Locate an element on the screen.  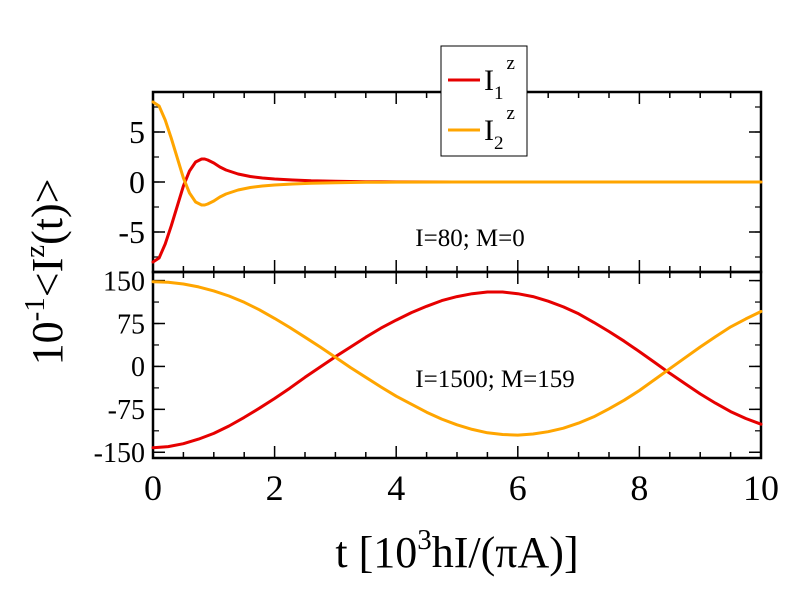
top-series-I2z is located at coordinates (457, 153).